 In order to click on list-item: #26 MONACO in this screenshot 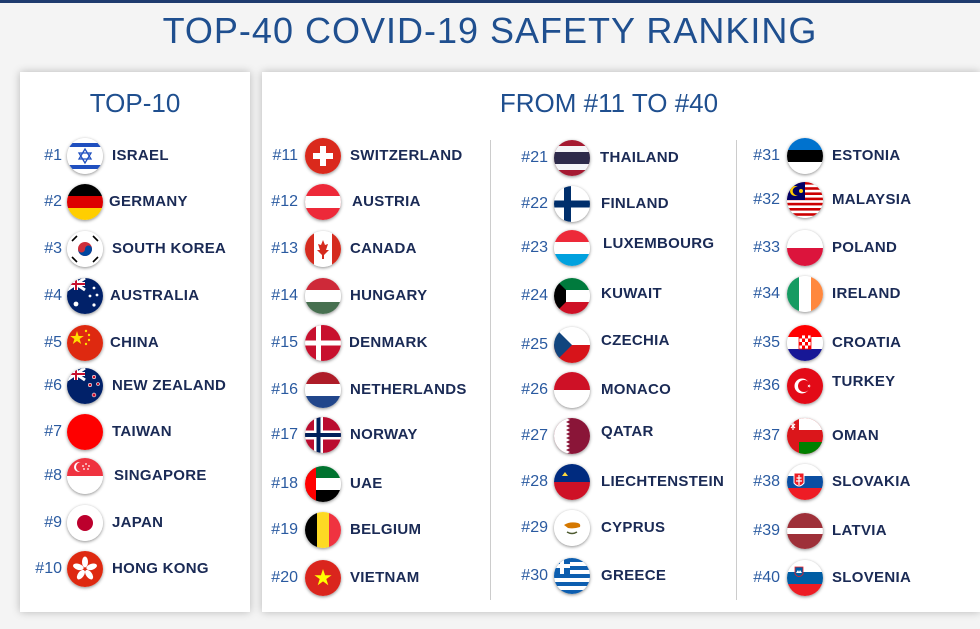, I will do `click(617, 390)`.